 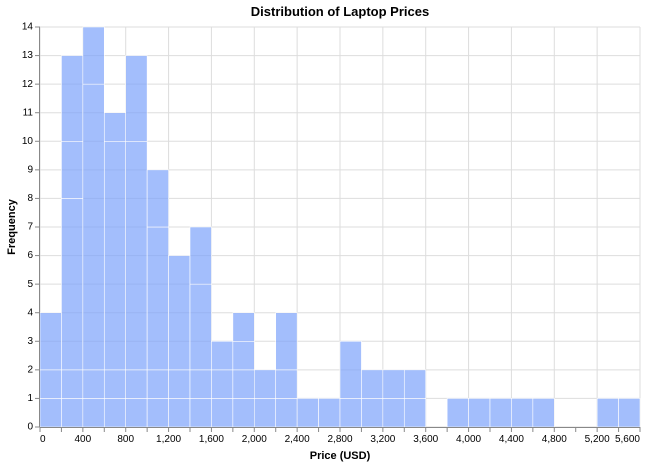 I want to click on y-tick-label: 9, so click(x=30, y=169).